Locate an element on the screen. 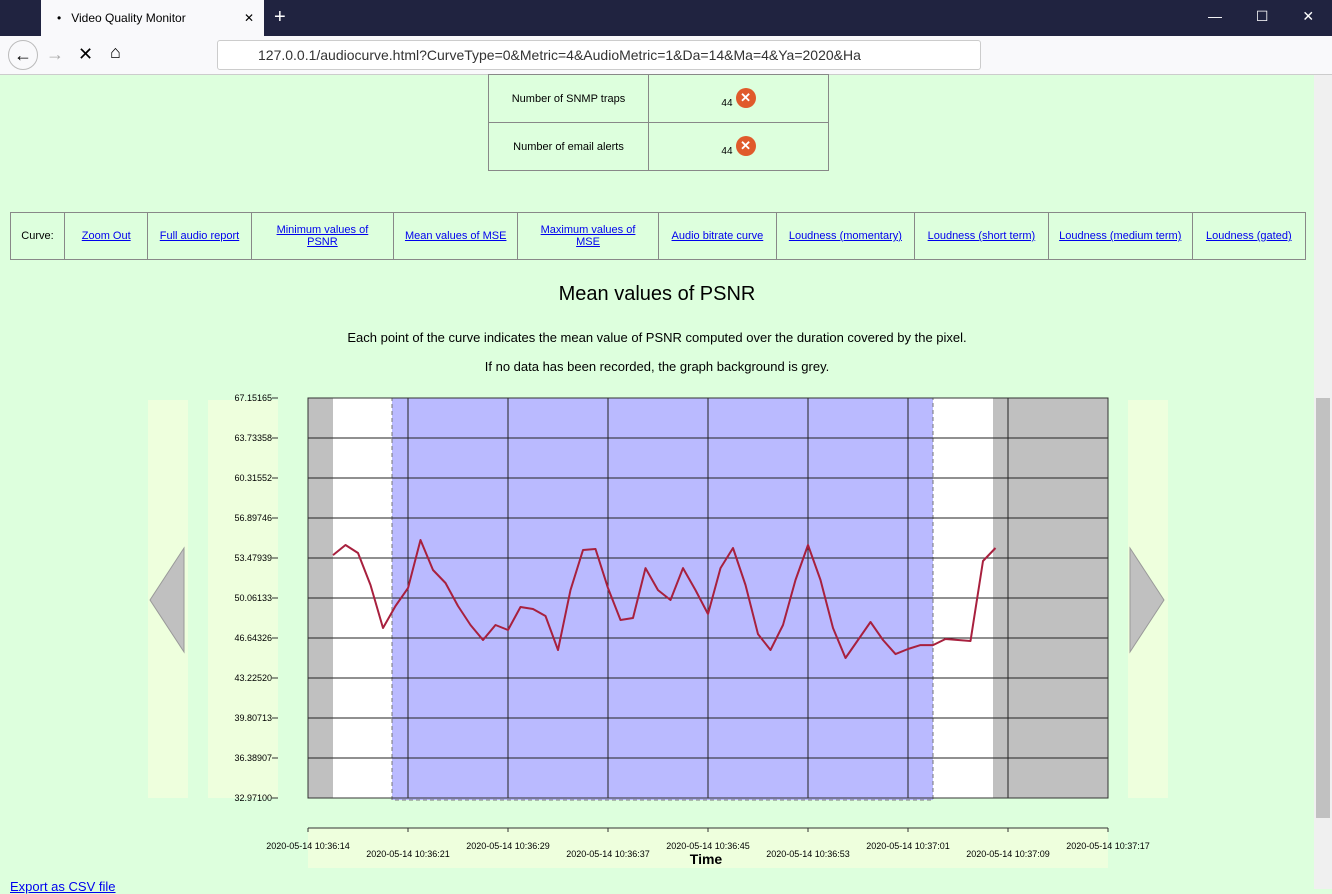 The image size is (1332, 894). menu-cell: Loudness (gated) is located at coordinates (1249, 236).